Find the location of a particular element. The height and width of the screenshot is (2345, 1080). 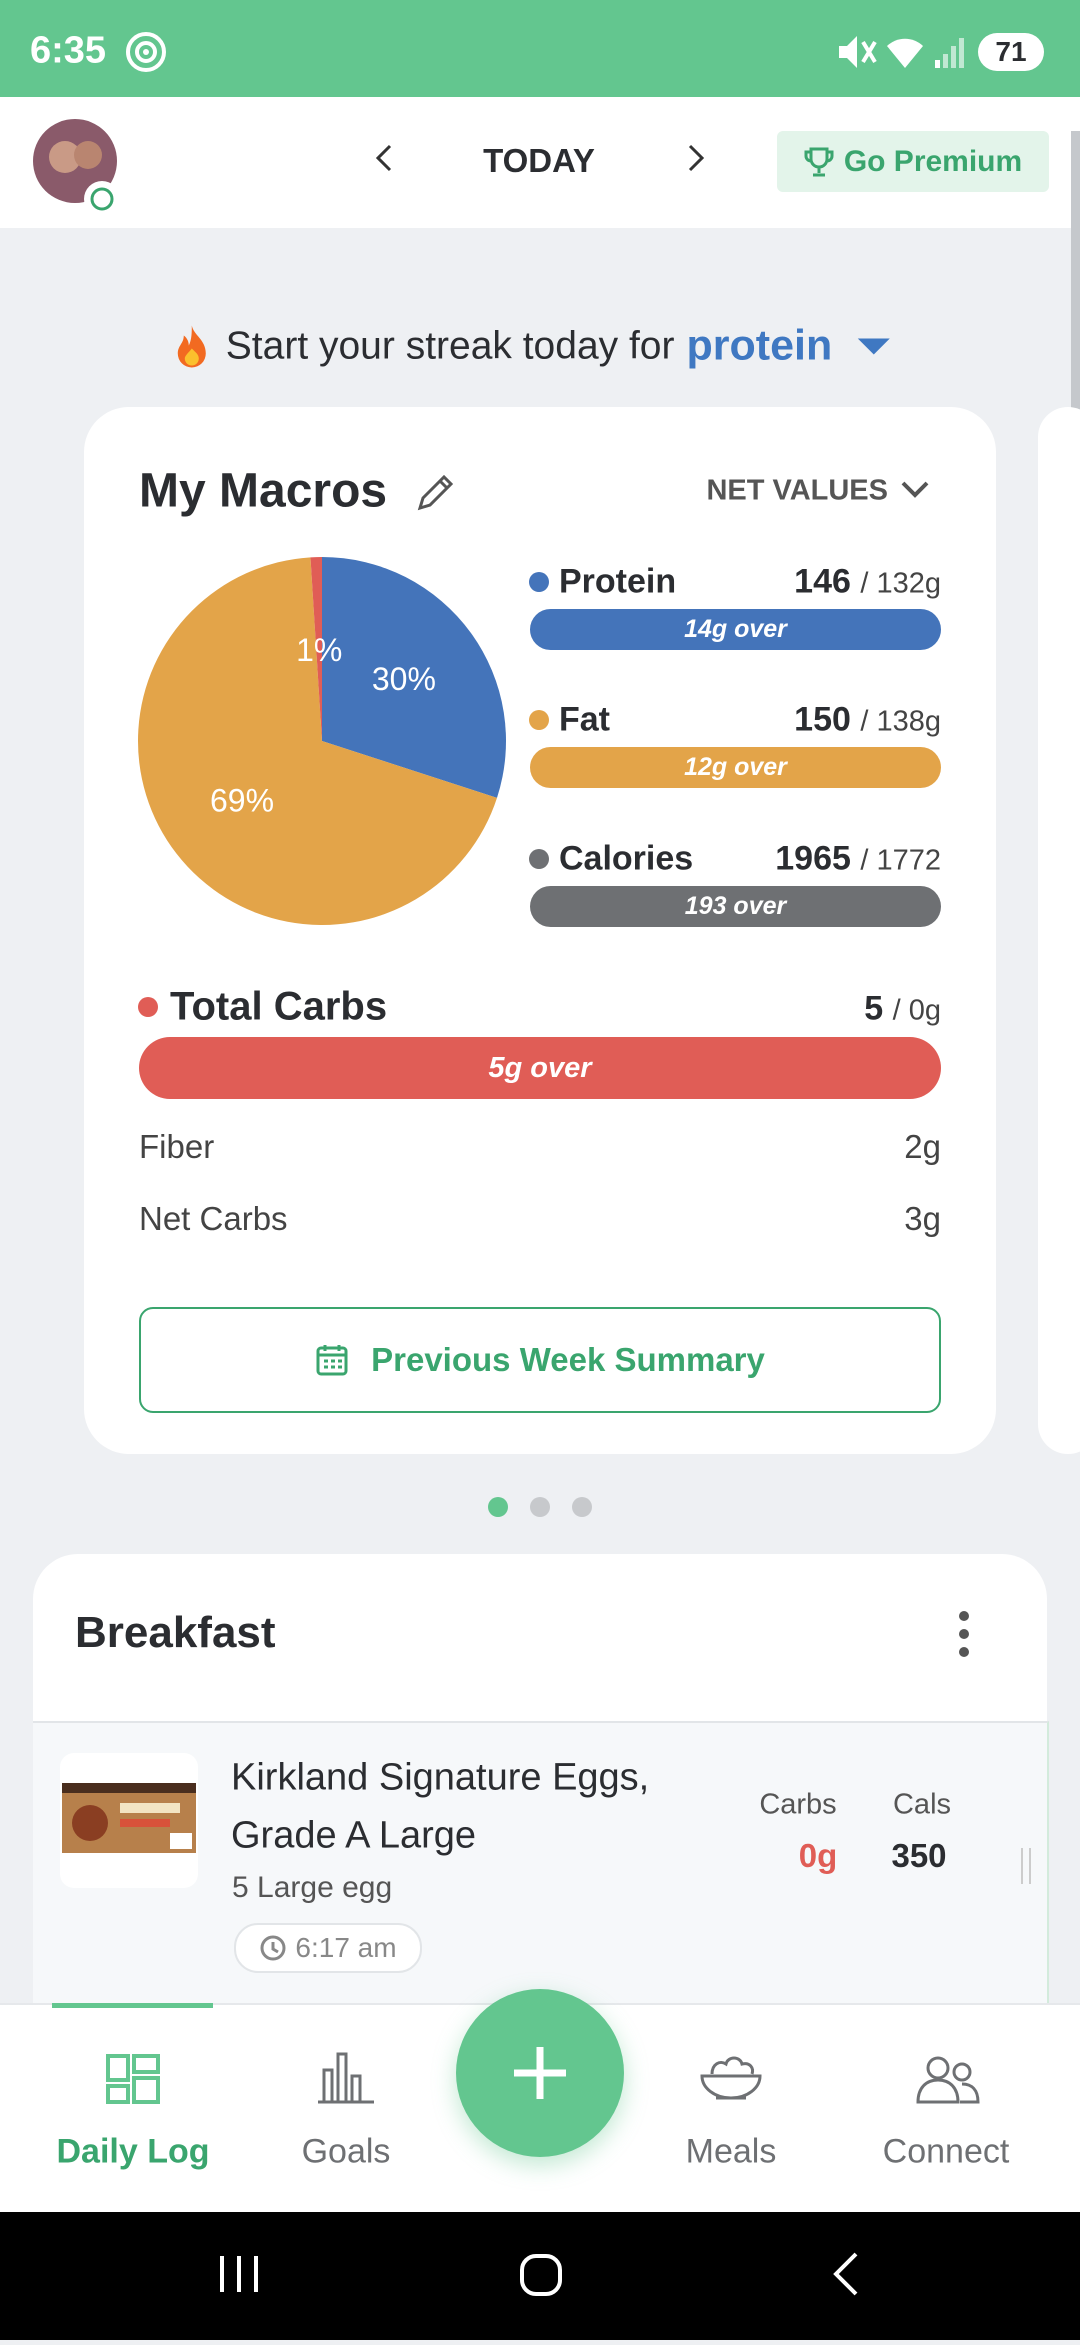

detail-value: 2g is located at coordinates (922, 1146).